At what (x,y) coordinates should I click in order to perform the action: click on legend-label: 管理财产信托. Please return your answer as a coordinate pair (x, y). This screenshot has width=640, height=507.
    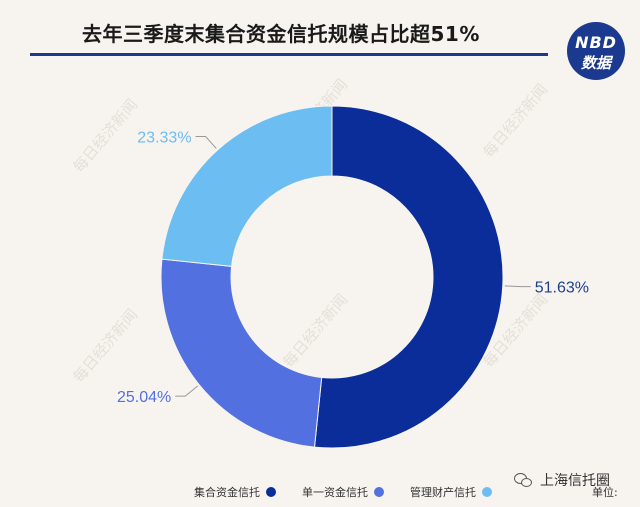
    Looking at the image, I should click on (443, 492).